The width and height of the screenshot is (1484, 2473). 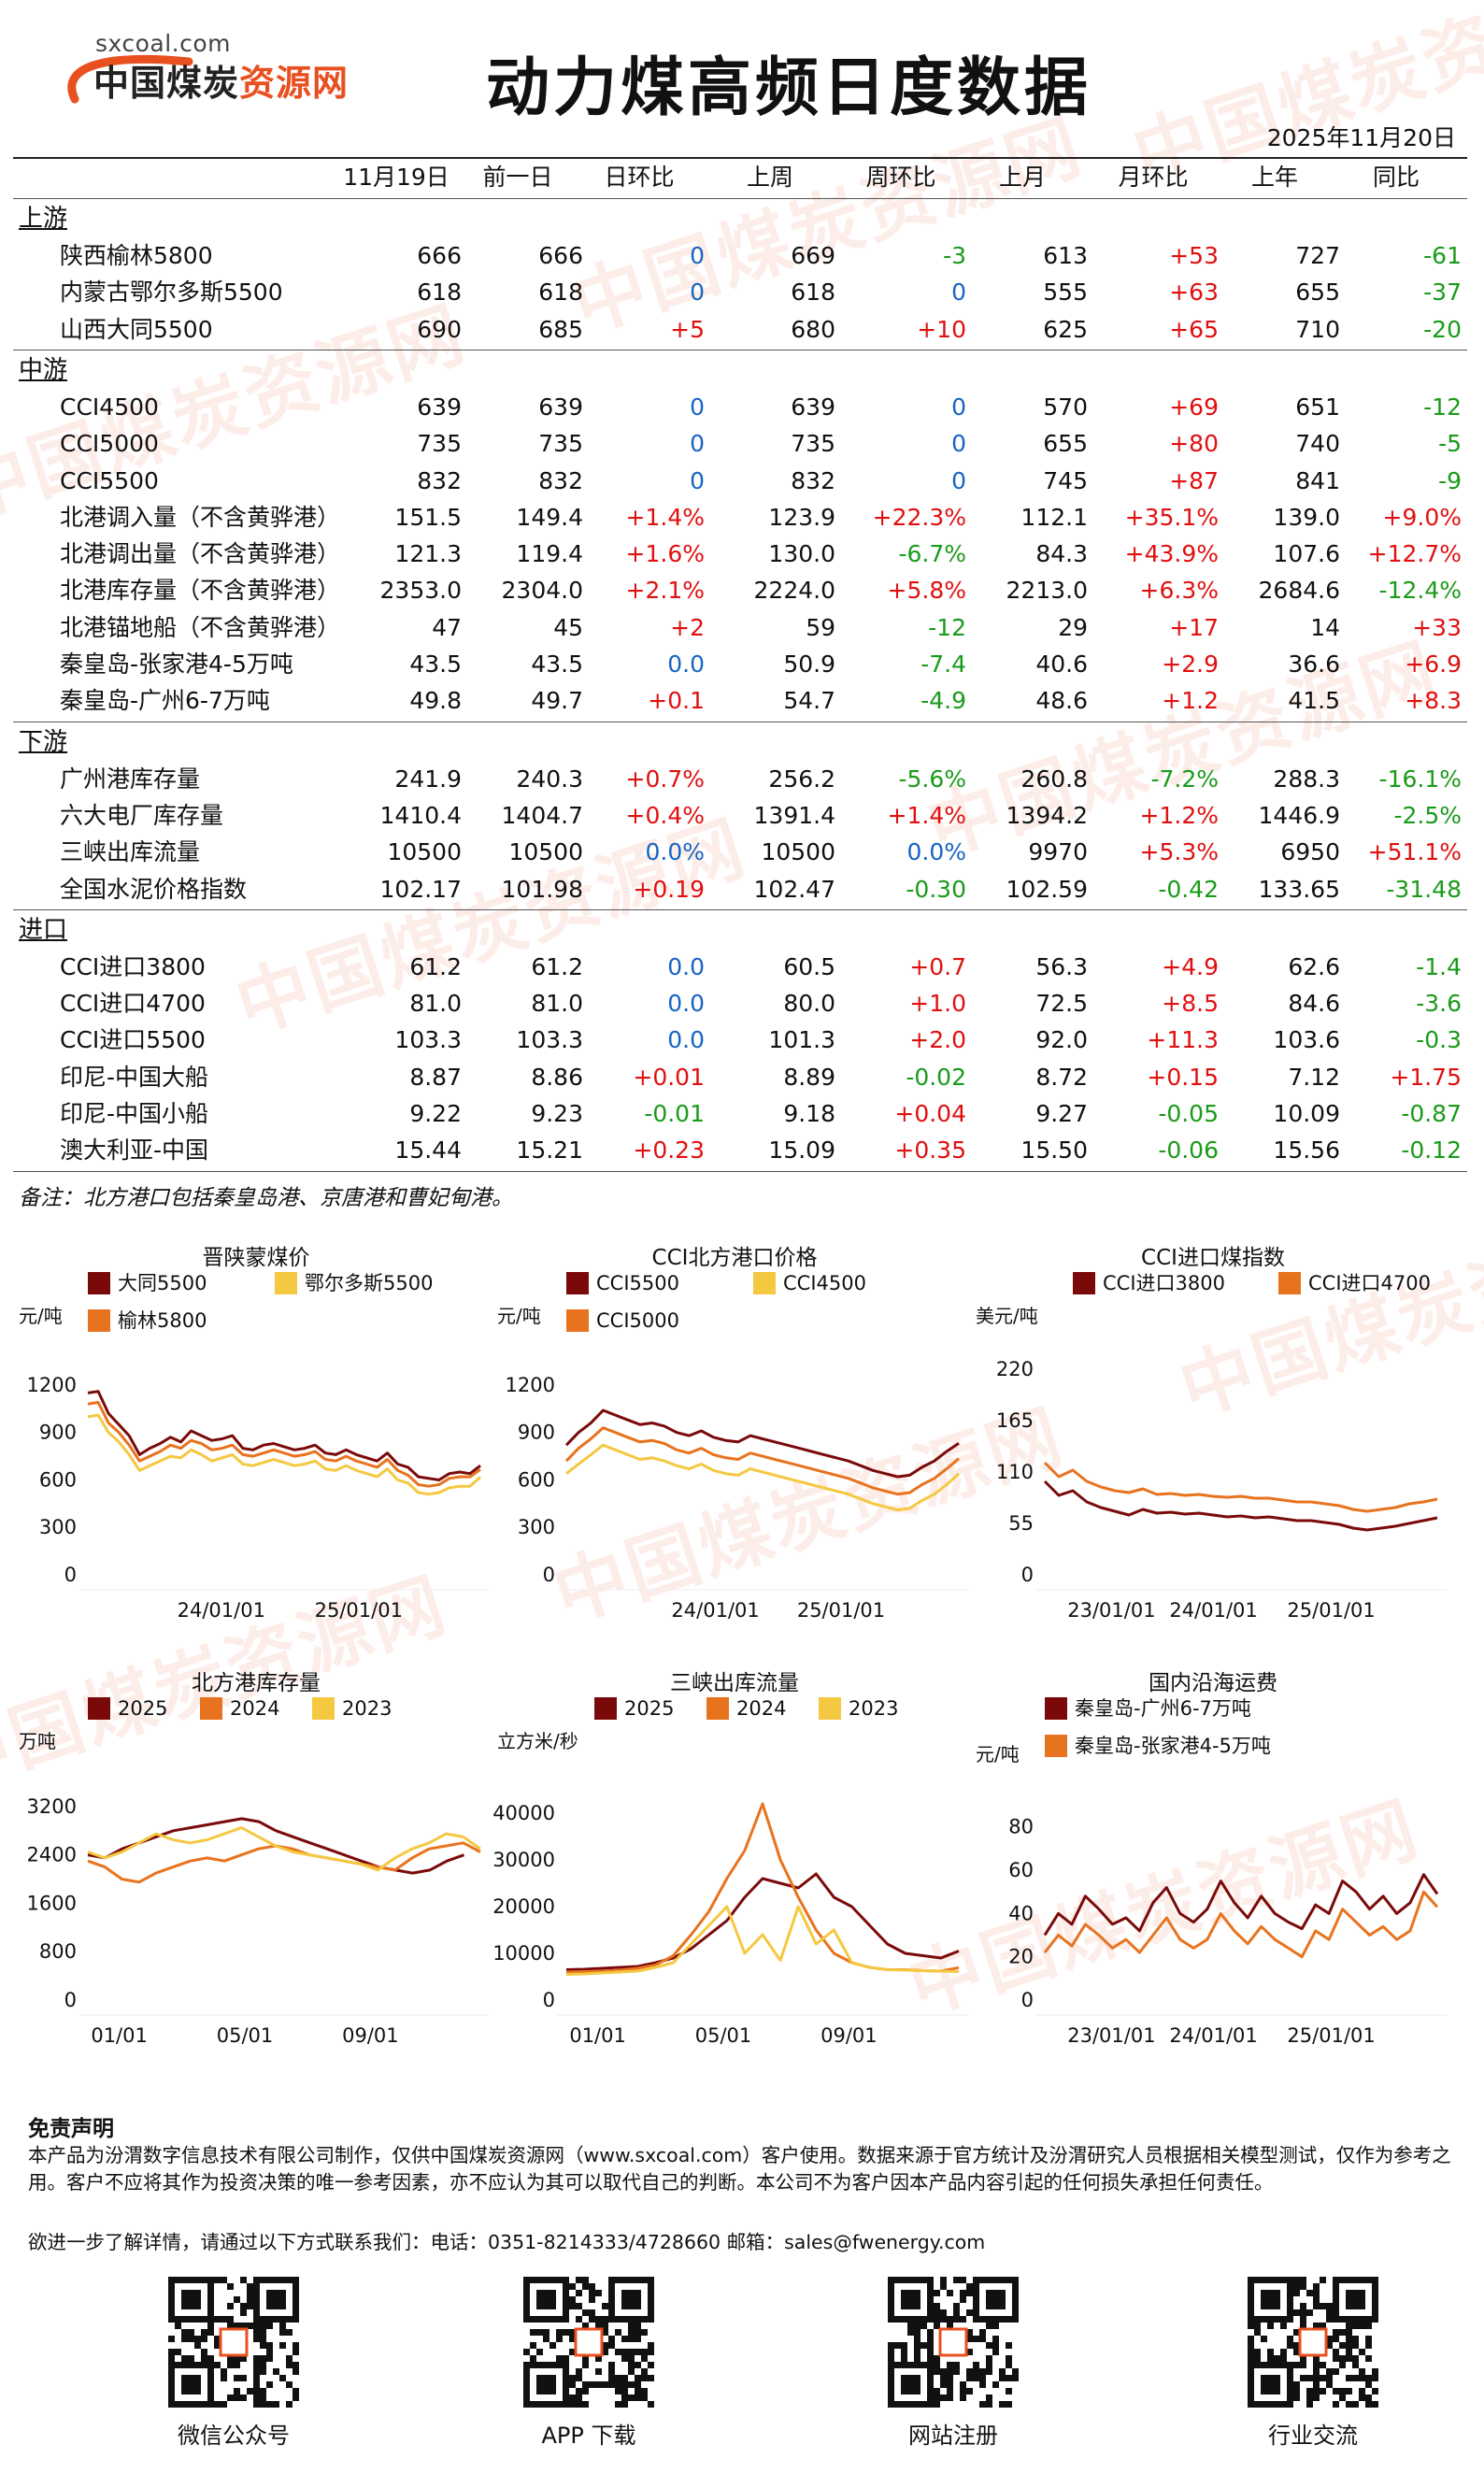 What do you see at coordinates (761, 1708) in the screenshot?
I see `legend-label: 2024` at bounding box center [761, 1708].